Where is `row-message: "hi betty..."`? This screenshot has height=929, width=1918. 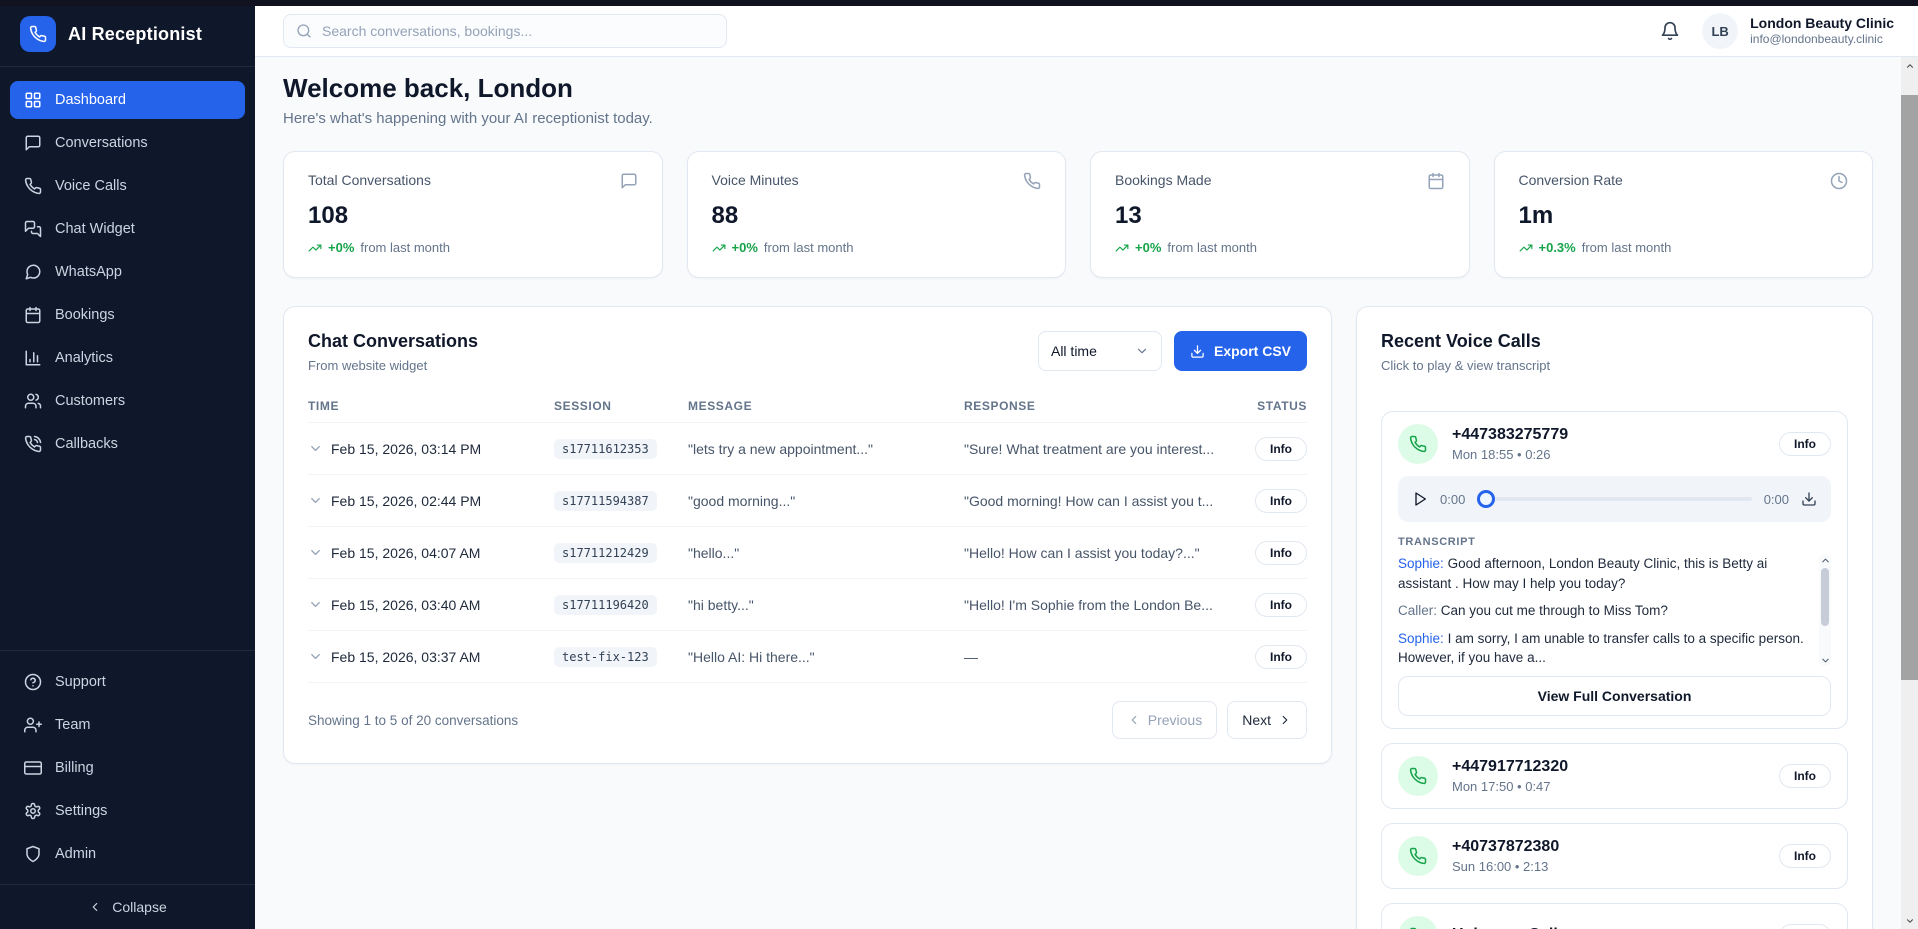 row-message: "hi betty..." is located at coordinates (721, 604).